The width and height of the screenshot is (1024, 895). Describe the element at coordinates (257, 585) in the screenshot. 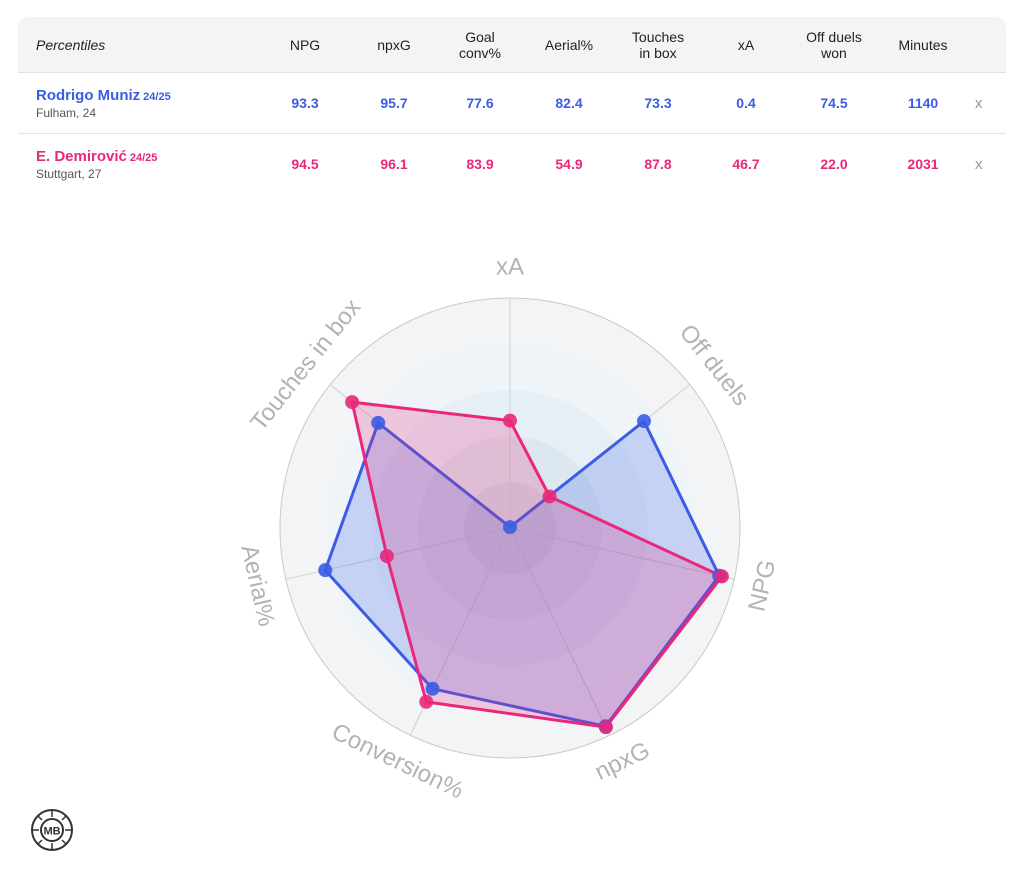

I see `radar-axis-label-5: Aerial%` at that location.